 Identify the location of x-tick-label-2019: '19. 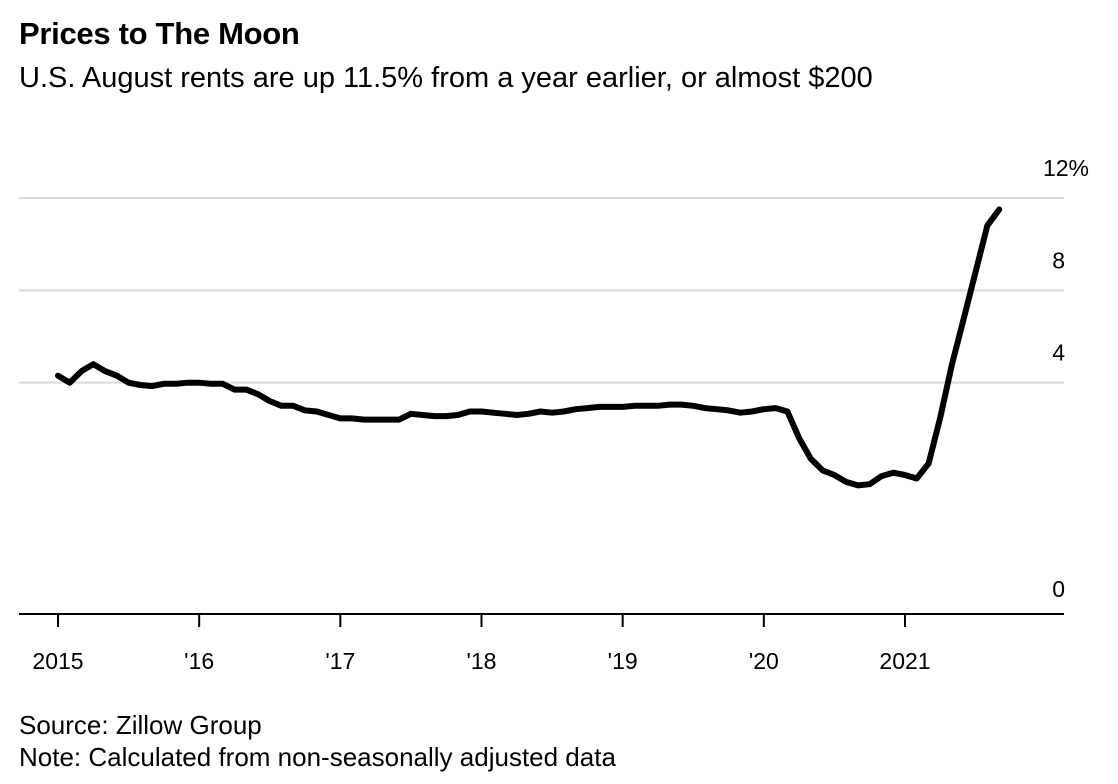
(623, 661).